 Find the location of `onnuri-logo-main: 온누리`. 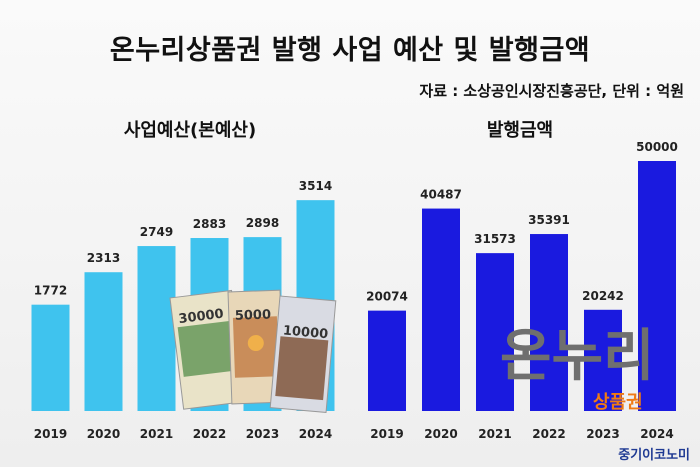

onnuri-logo-main: 온누리 is located at coordinates (577, 356).